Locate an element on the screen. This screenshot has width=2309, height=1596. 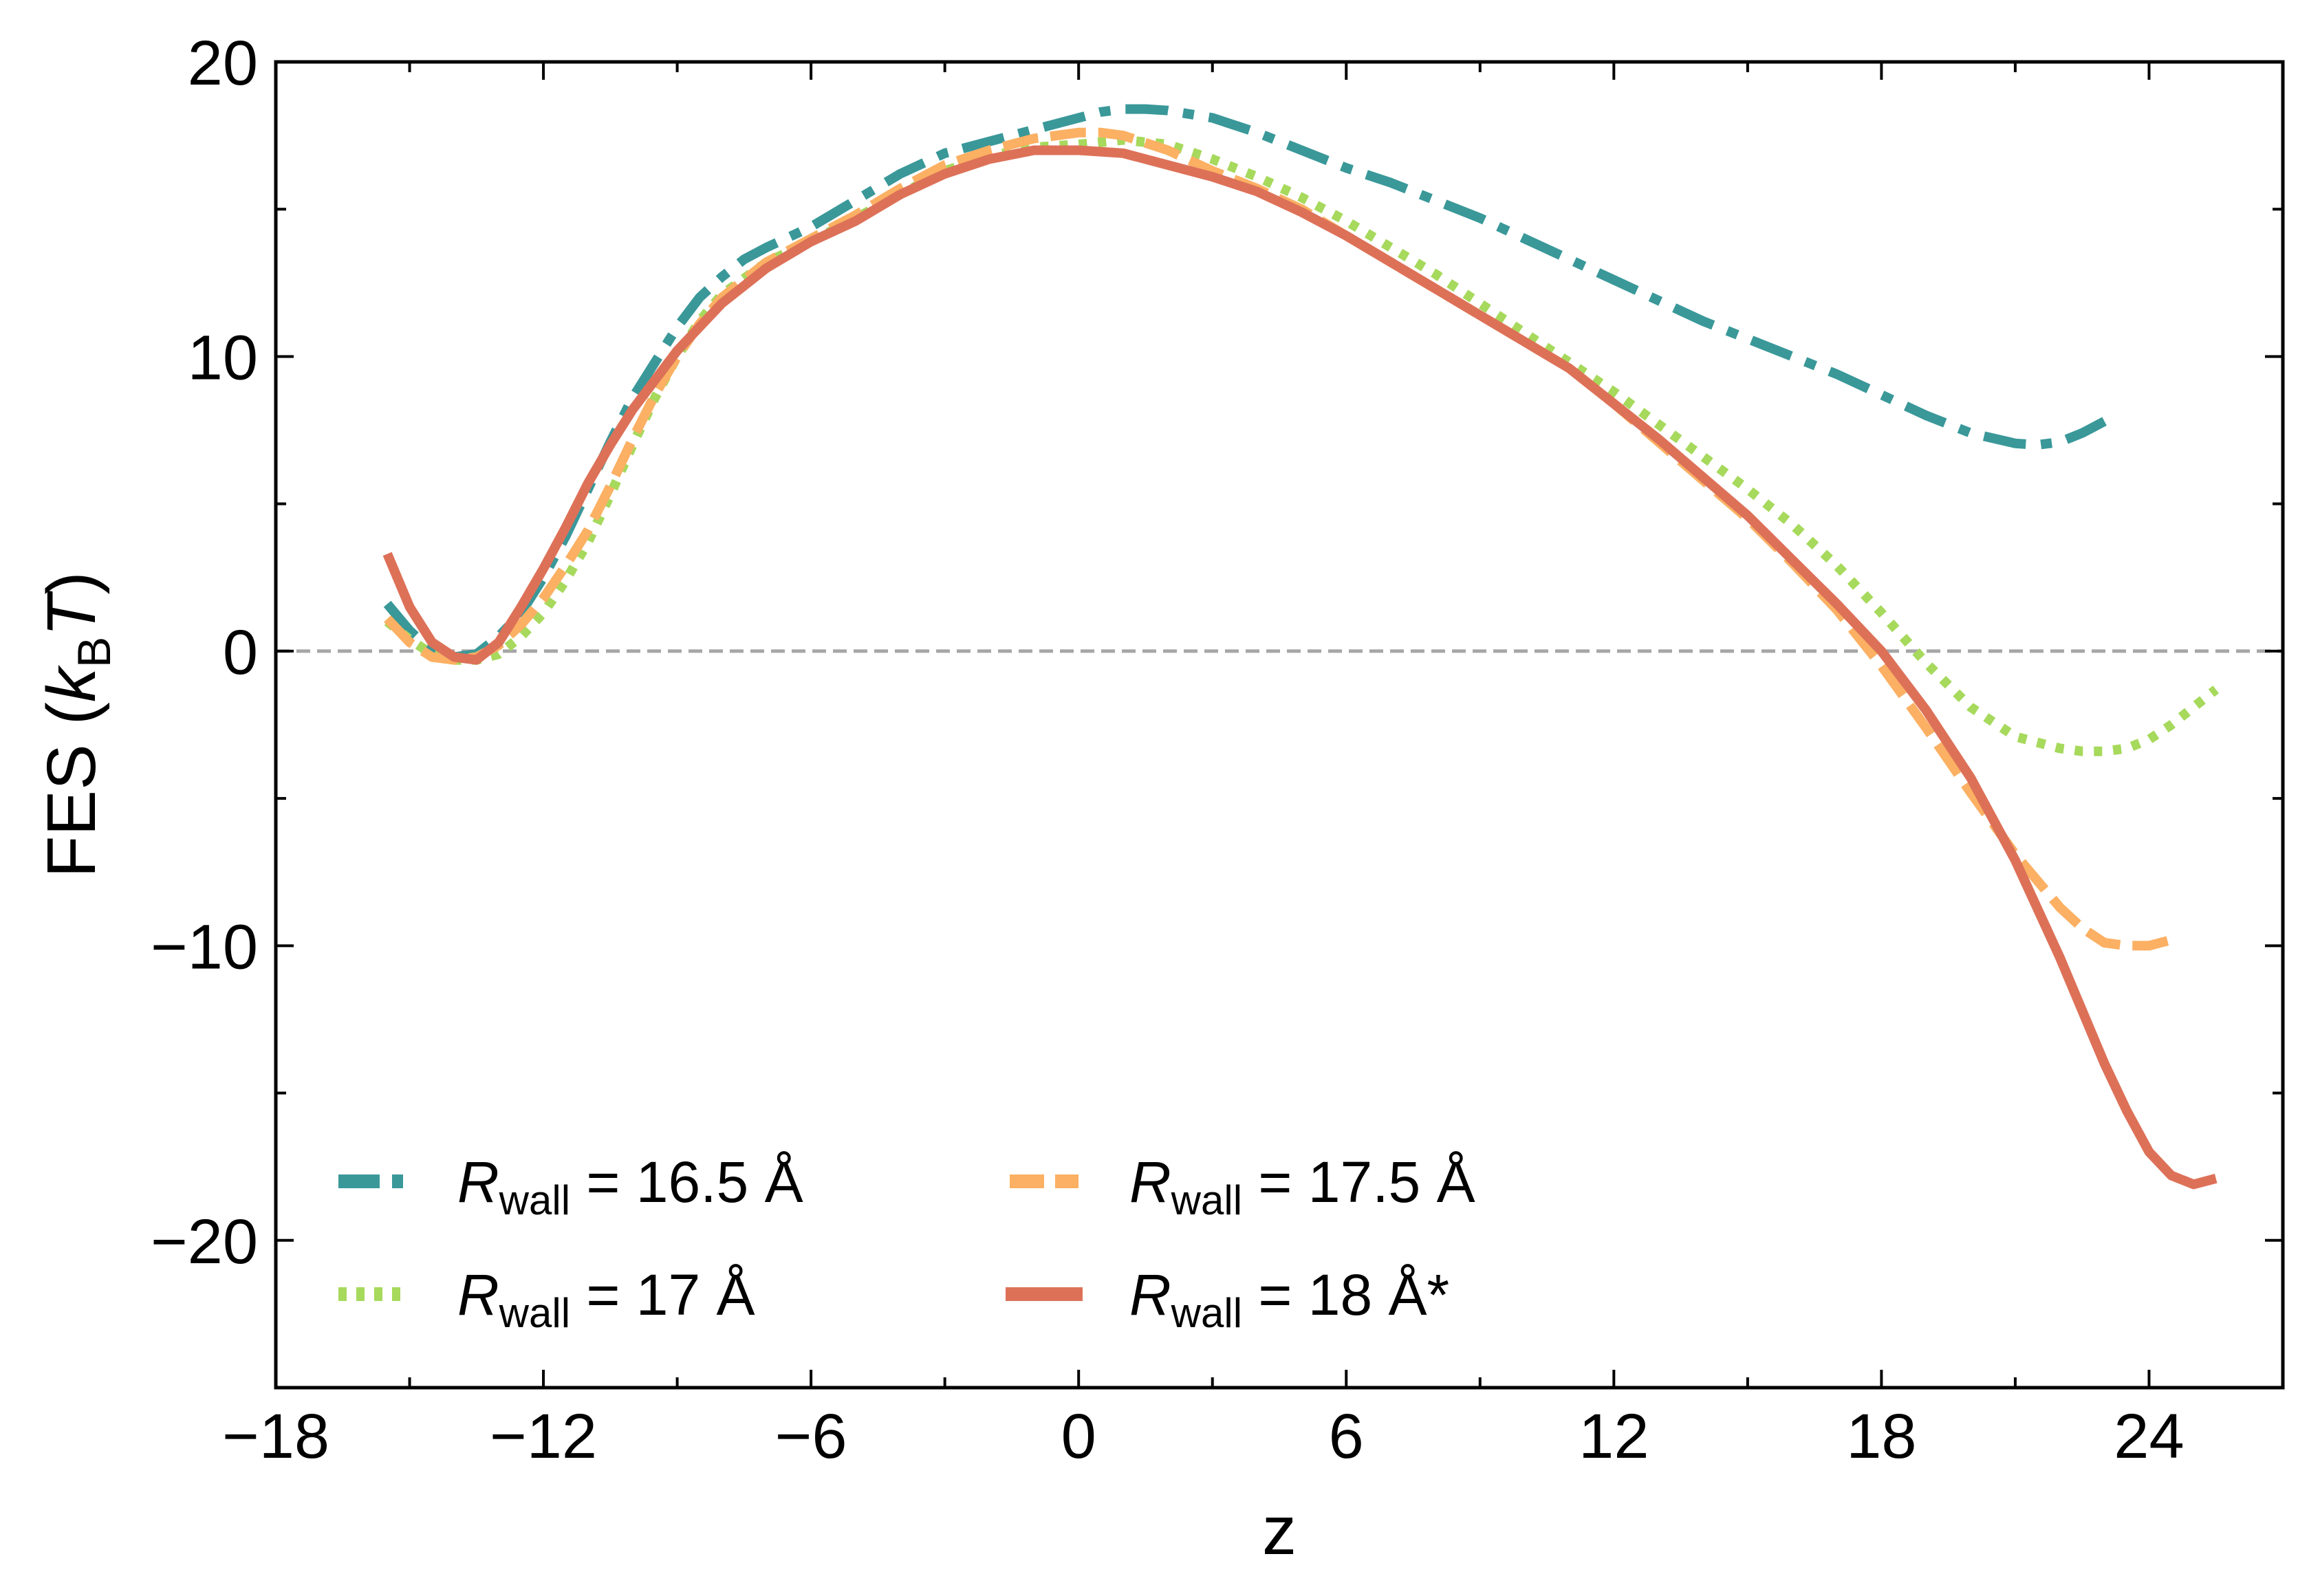
legend-label-17-5: Rwall = 17.5 Å is located at coordinates (1302, 1186).